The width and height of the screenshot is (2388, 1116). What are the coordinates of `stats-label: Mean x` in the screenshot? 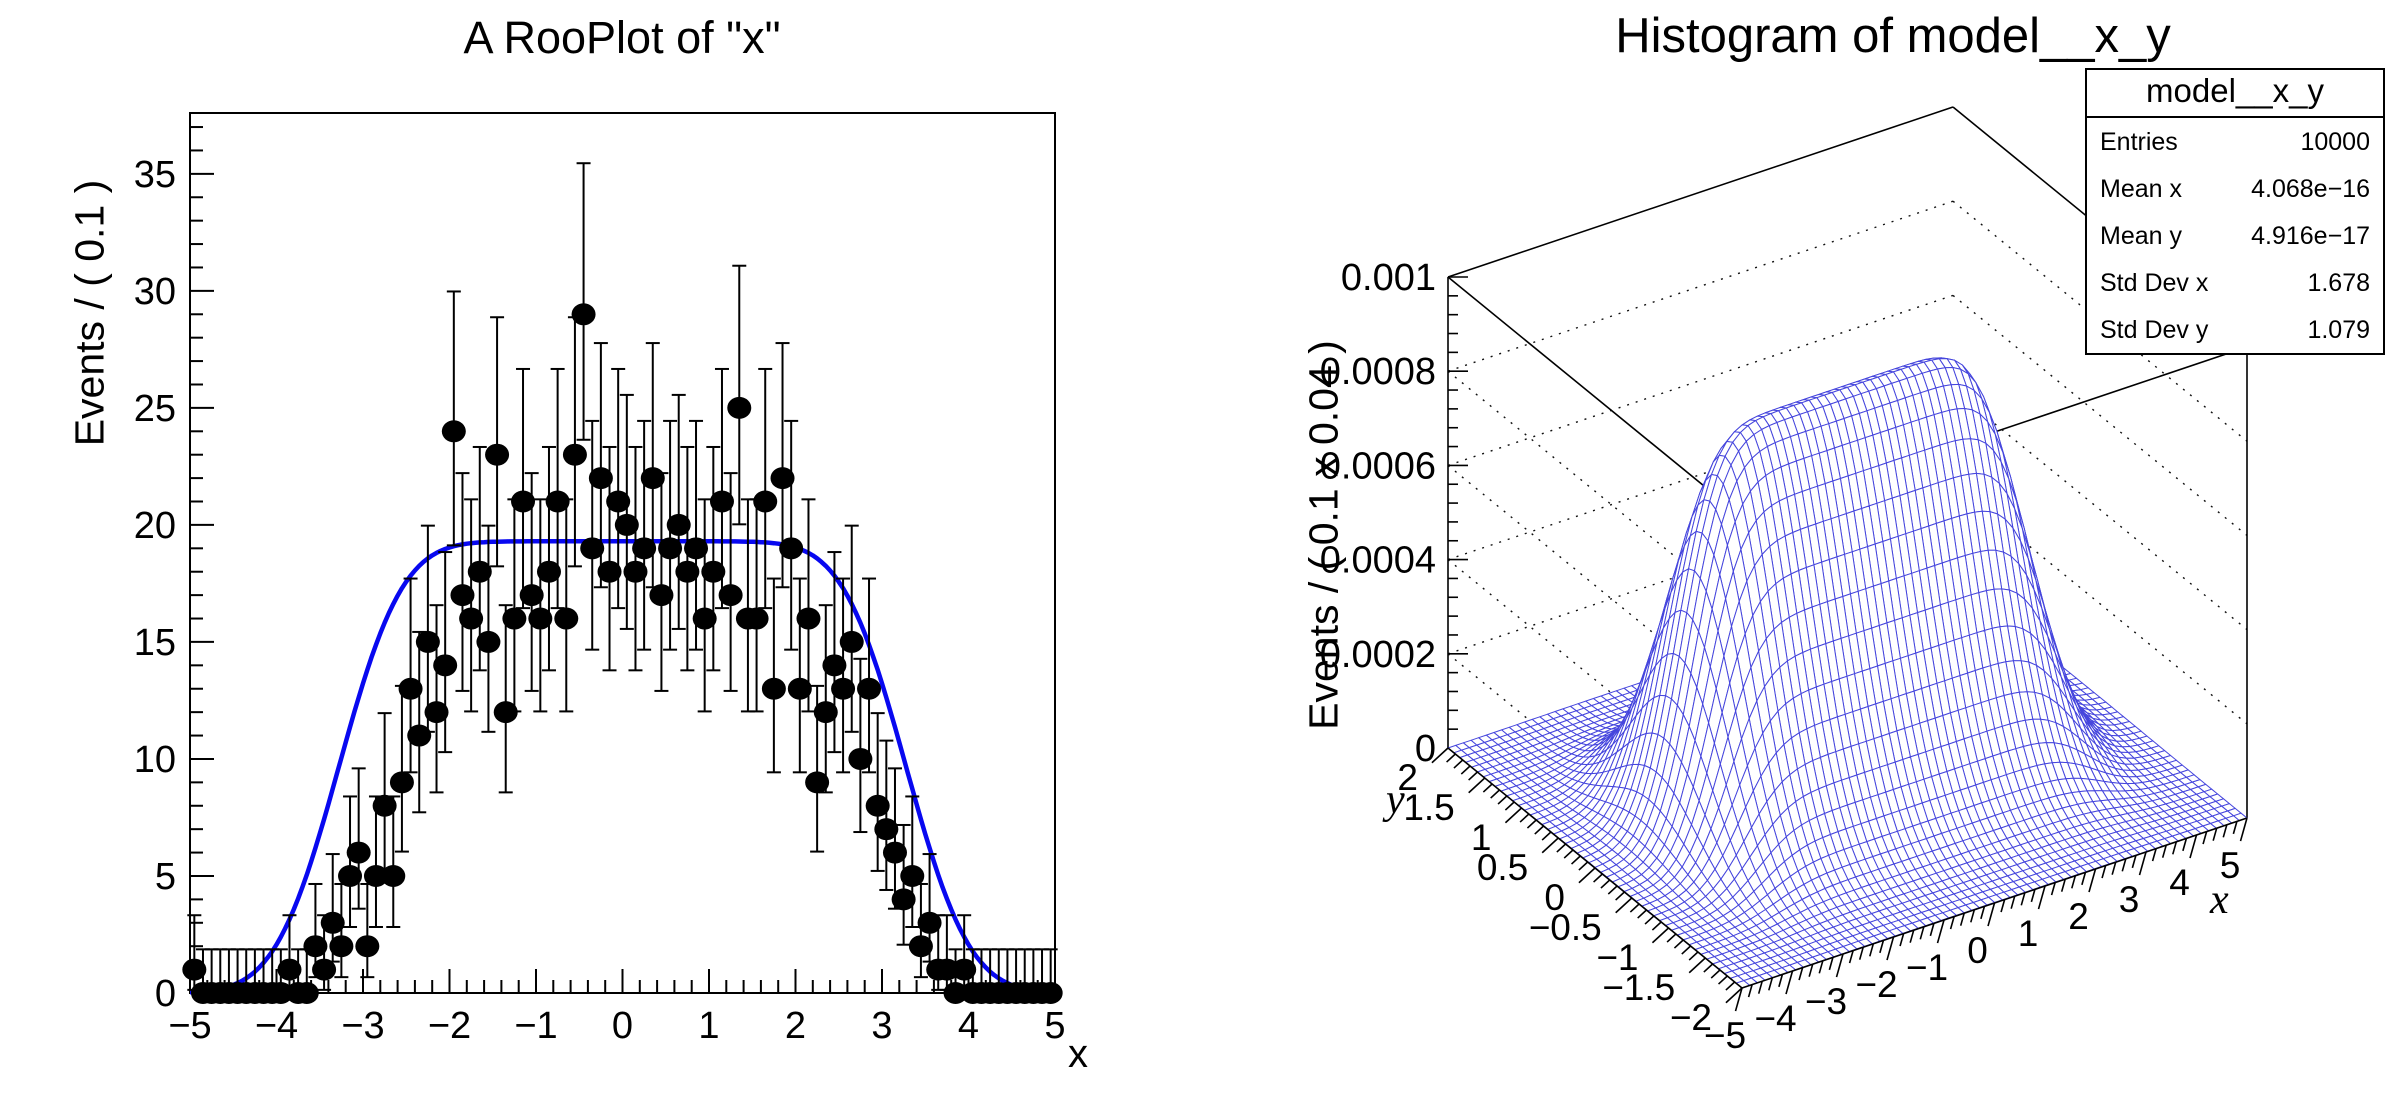 It's located at (2141, 189).